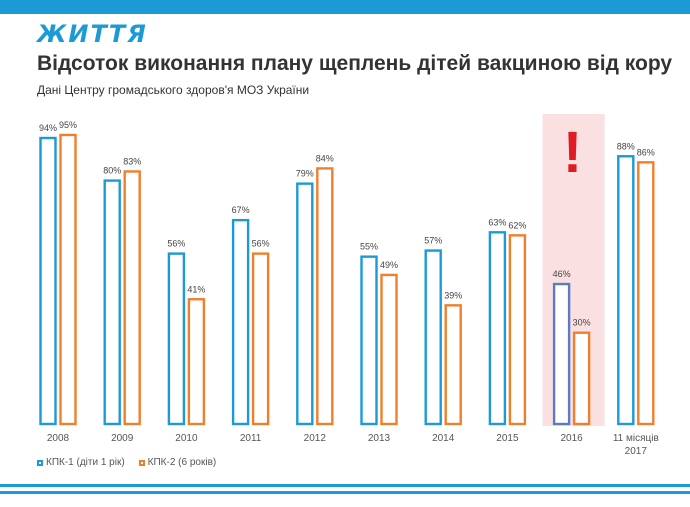 The image size is (690, 507). I want to click on bar-kpk2-11-місяців-2017, so click(646, 293).